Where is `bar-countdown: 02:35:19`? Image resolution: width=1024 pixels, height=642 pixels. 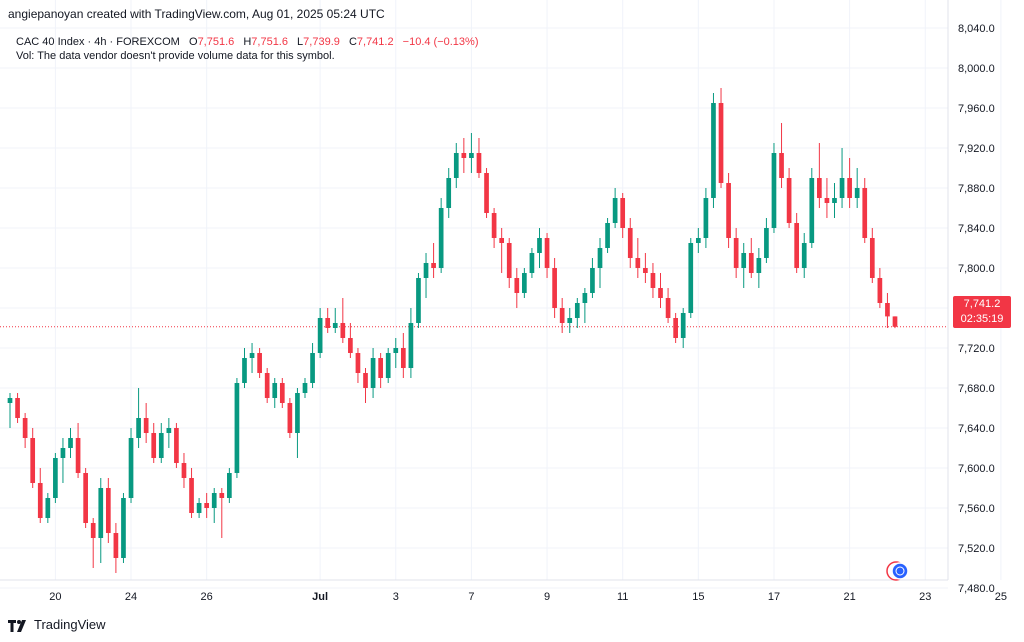 bar-countdown: 02:35:19 is located at coordinates (982, 319).